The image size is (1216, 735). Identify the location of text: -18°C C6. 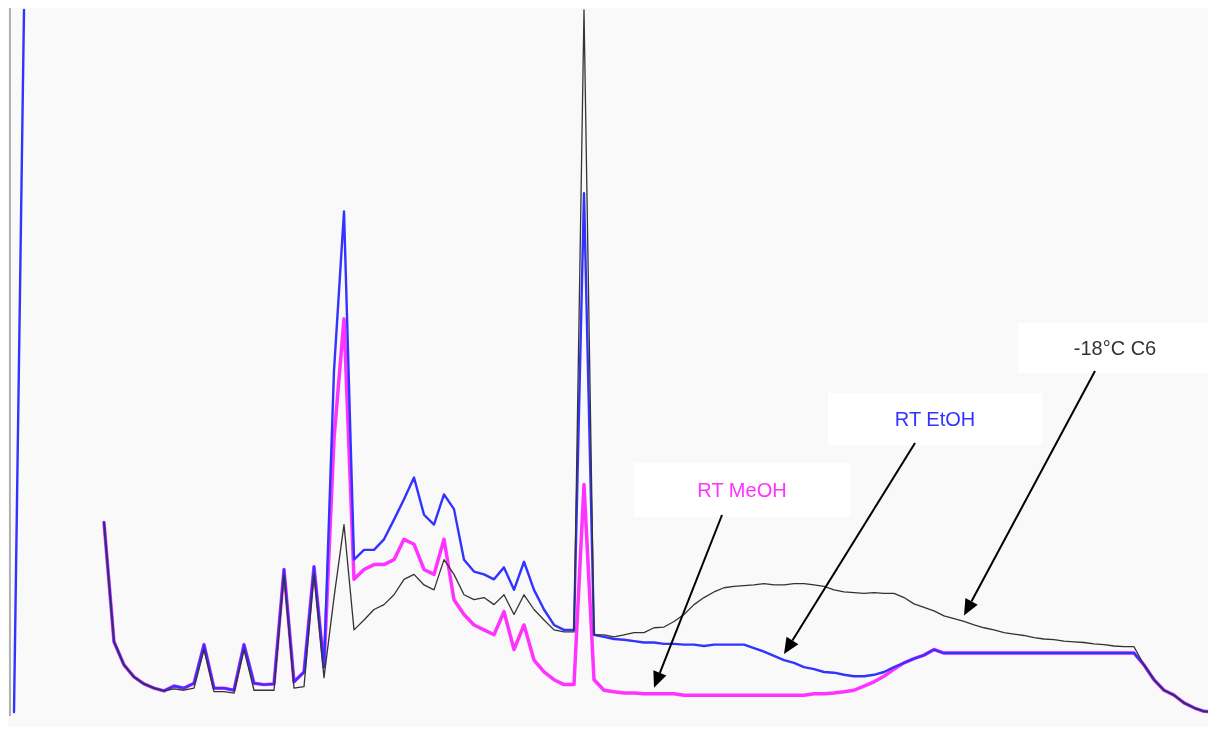
(1115, 348).